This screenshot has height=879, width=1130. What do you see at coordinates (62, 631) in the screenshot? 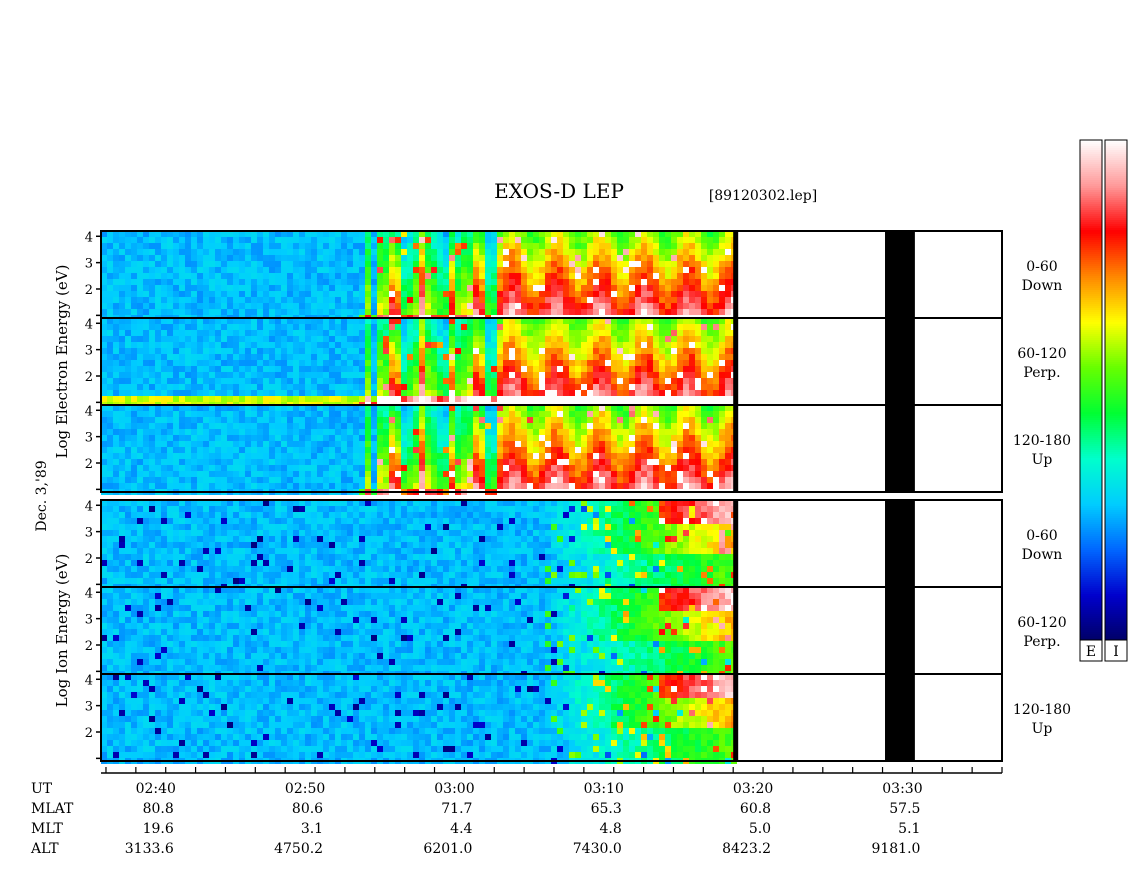
I see `y-axis-label: Log Ion Energy (eV)` at bounding box center [62, 631].